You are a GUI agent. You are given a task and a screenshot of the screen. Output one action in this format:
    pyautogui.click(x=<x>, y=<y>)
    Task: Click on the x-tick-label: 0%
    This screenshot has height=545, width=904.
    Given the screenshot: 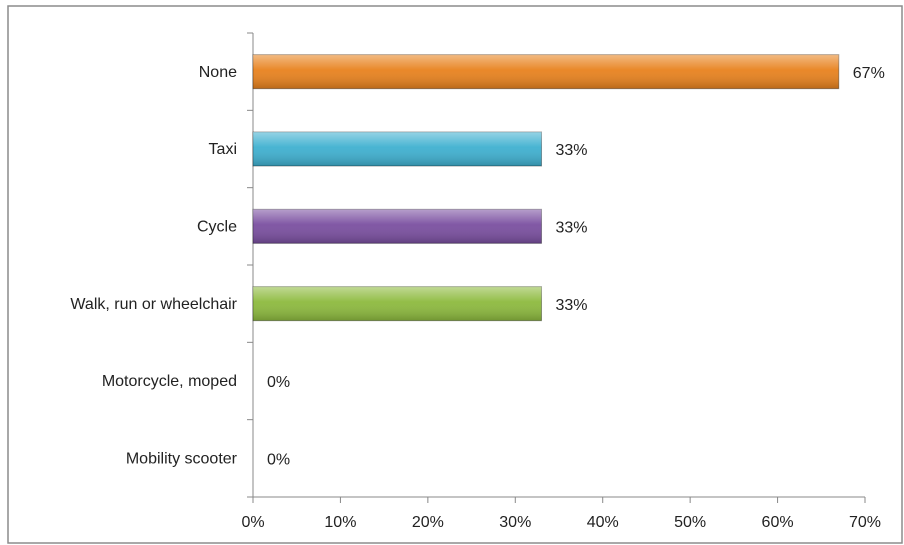 What is the action you would take?
    pyautogui.click(x=252, y=522)
    